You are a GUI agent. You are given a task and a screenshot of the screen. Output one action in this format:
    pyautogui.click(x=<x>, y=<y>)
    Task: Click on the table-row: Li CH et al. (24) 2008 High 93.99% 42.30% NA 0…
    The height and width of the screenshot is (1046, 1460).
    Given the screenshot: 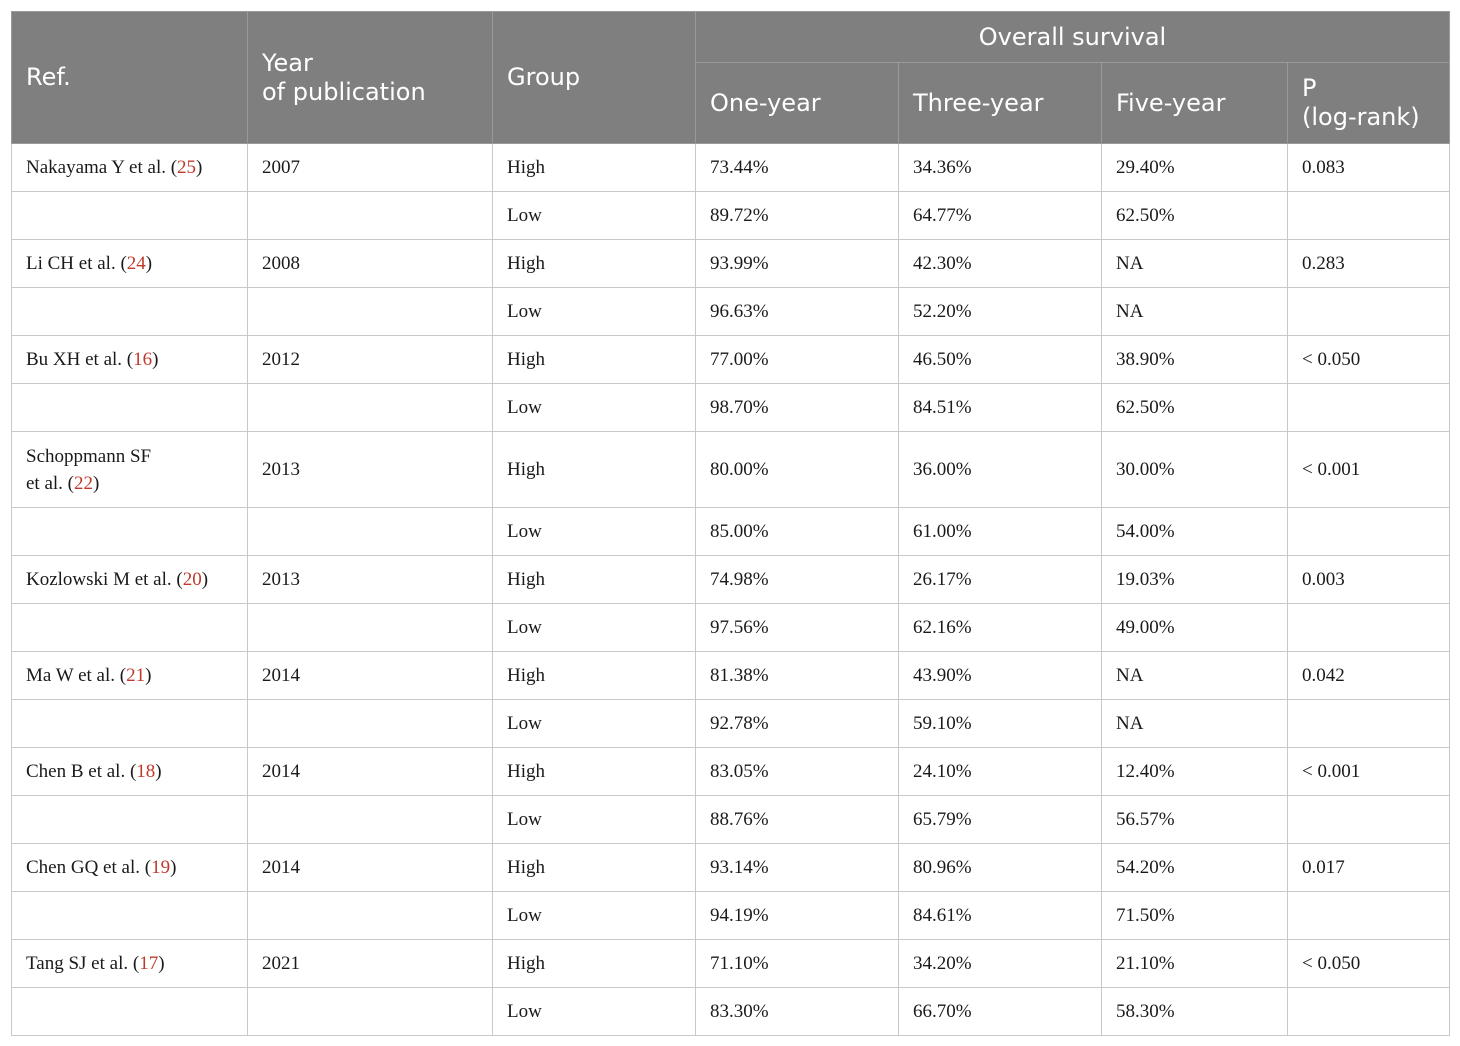 What is the action you would take?
    pyautogui.click(x=730, y=263)
    